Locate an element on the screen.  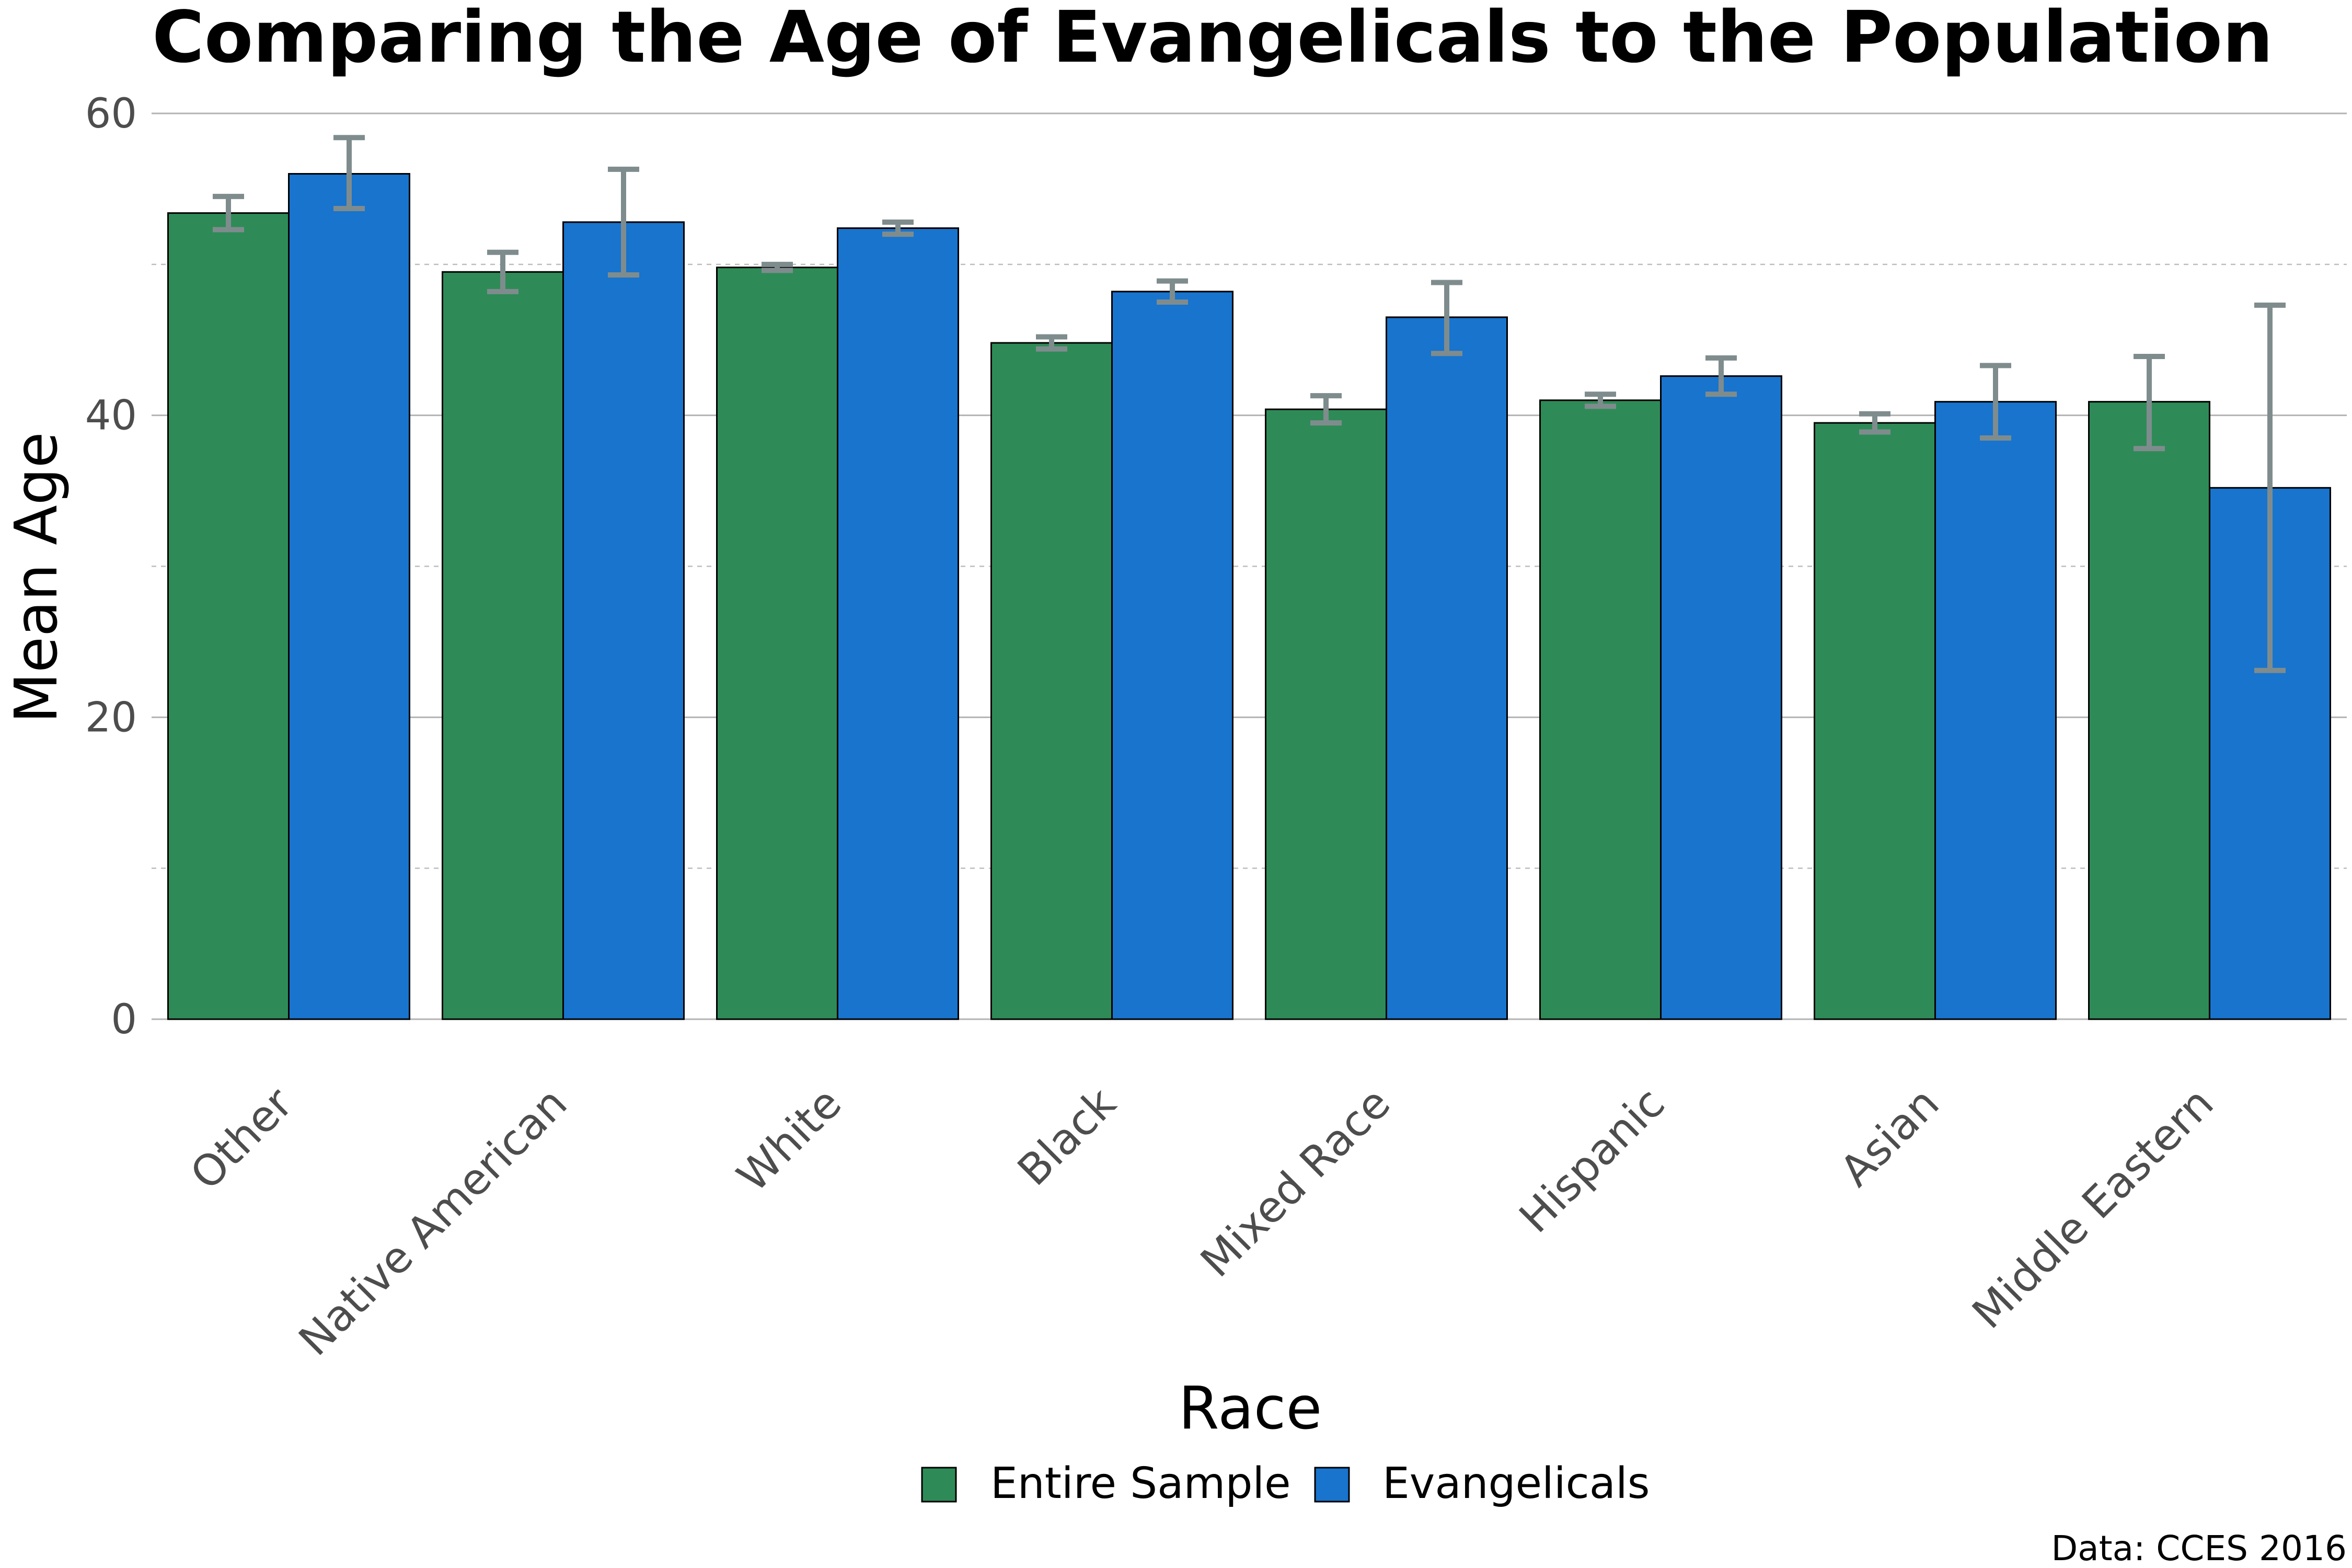
error-bar-black-evangelicals is located at coordinates (1172, 291).